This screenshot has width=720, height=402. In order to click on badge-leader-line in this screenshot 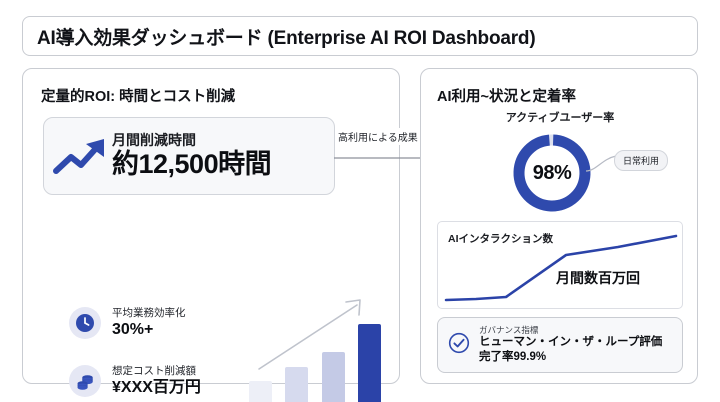, I will do `click(601, 163)`.